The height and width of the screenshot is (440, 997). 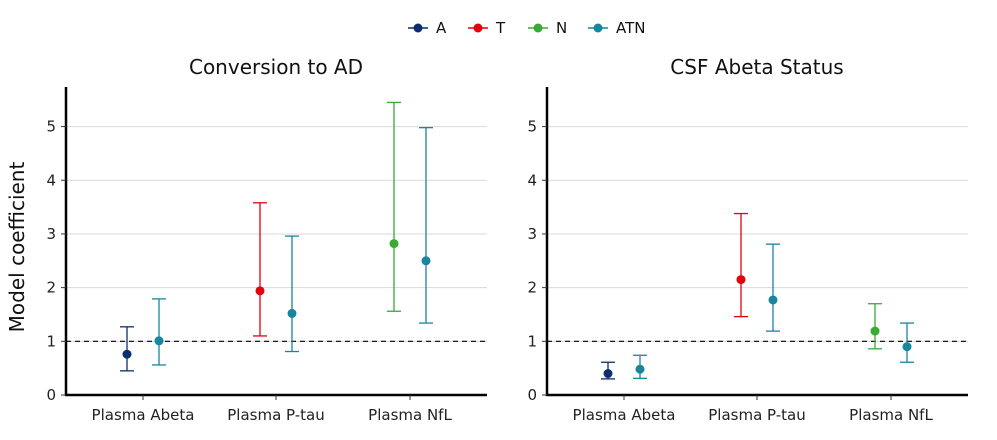 What do you see at coordinates (630, 28) in the screenshot?
I see `legend-label-atn: ATN` at bounding box center [630, 28].